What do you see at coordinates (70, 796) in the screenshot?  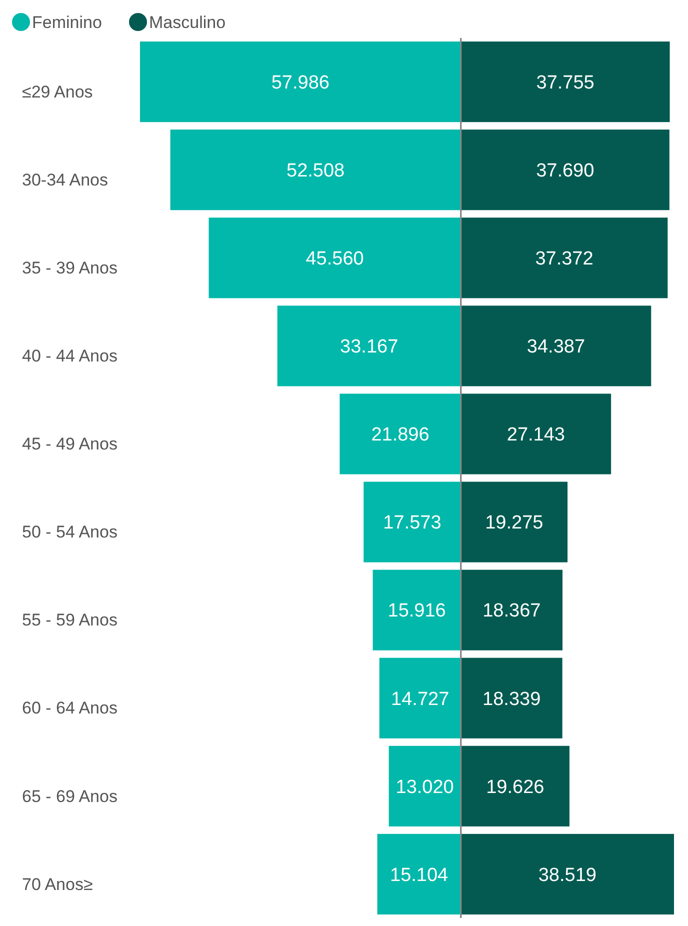 I see `y-tick-label: 65 - 69 Anos` at bounding box center [70, 796].